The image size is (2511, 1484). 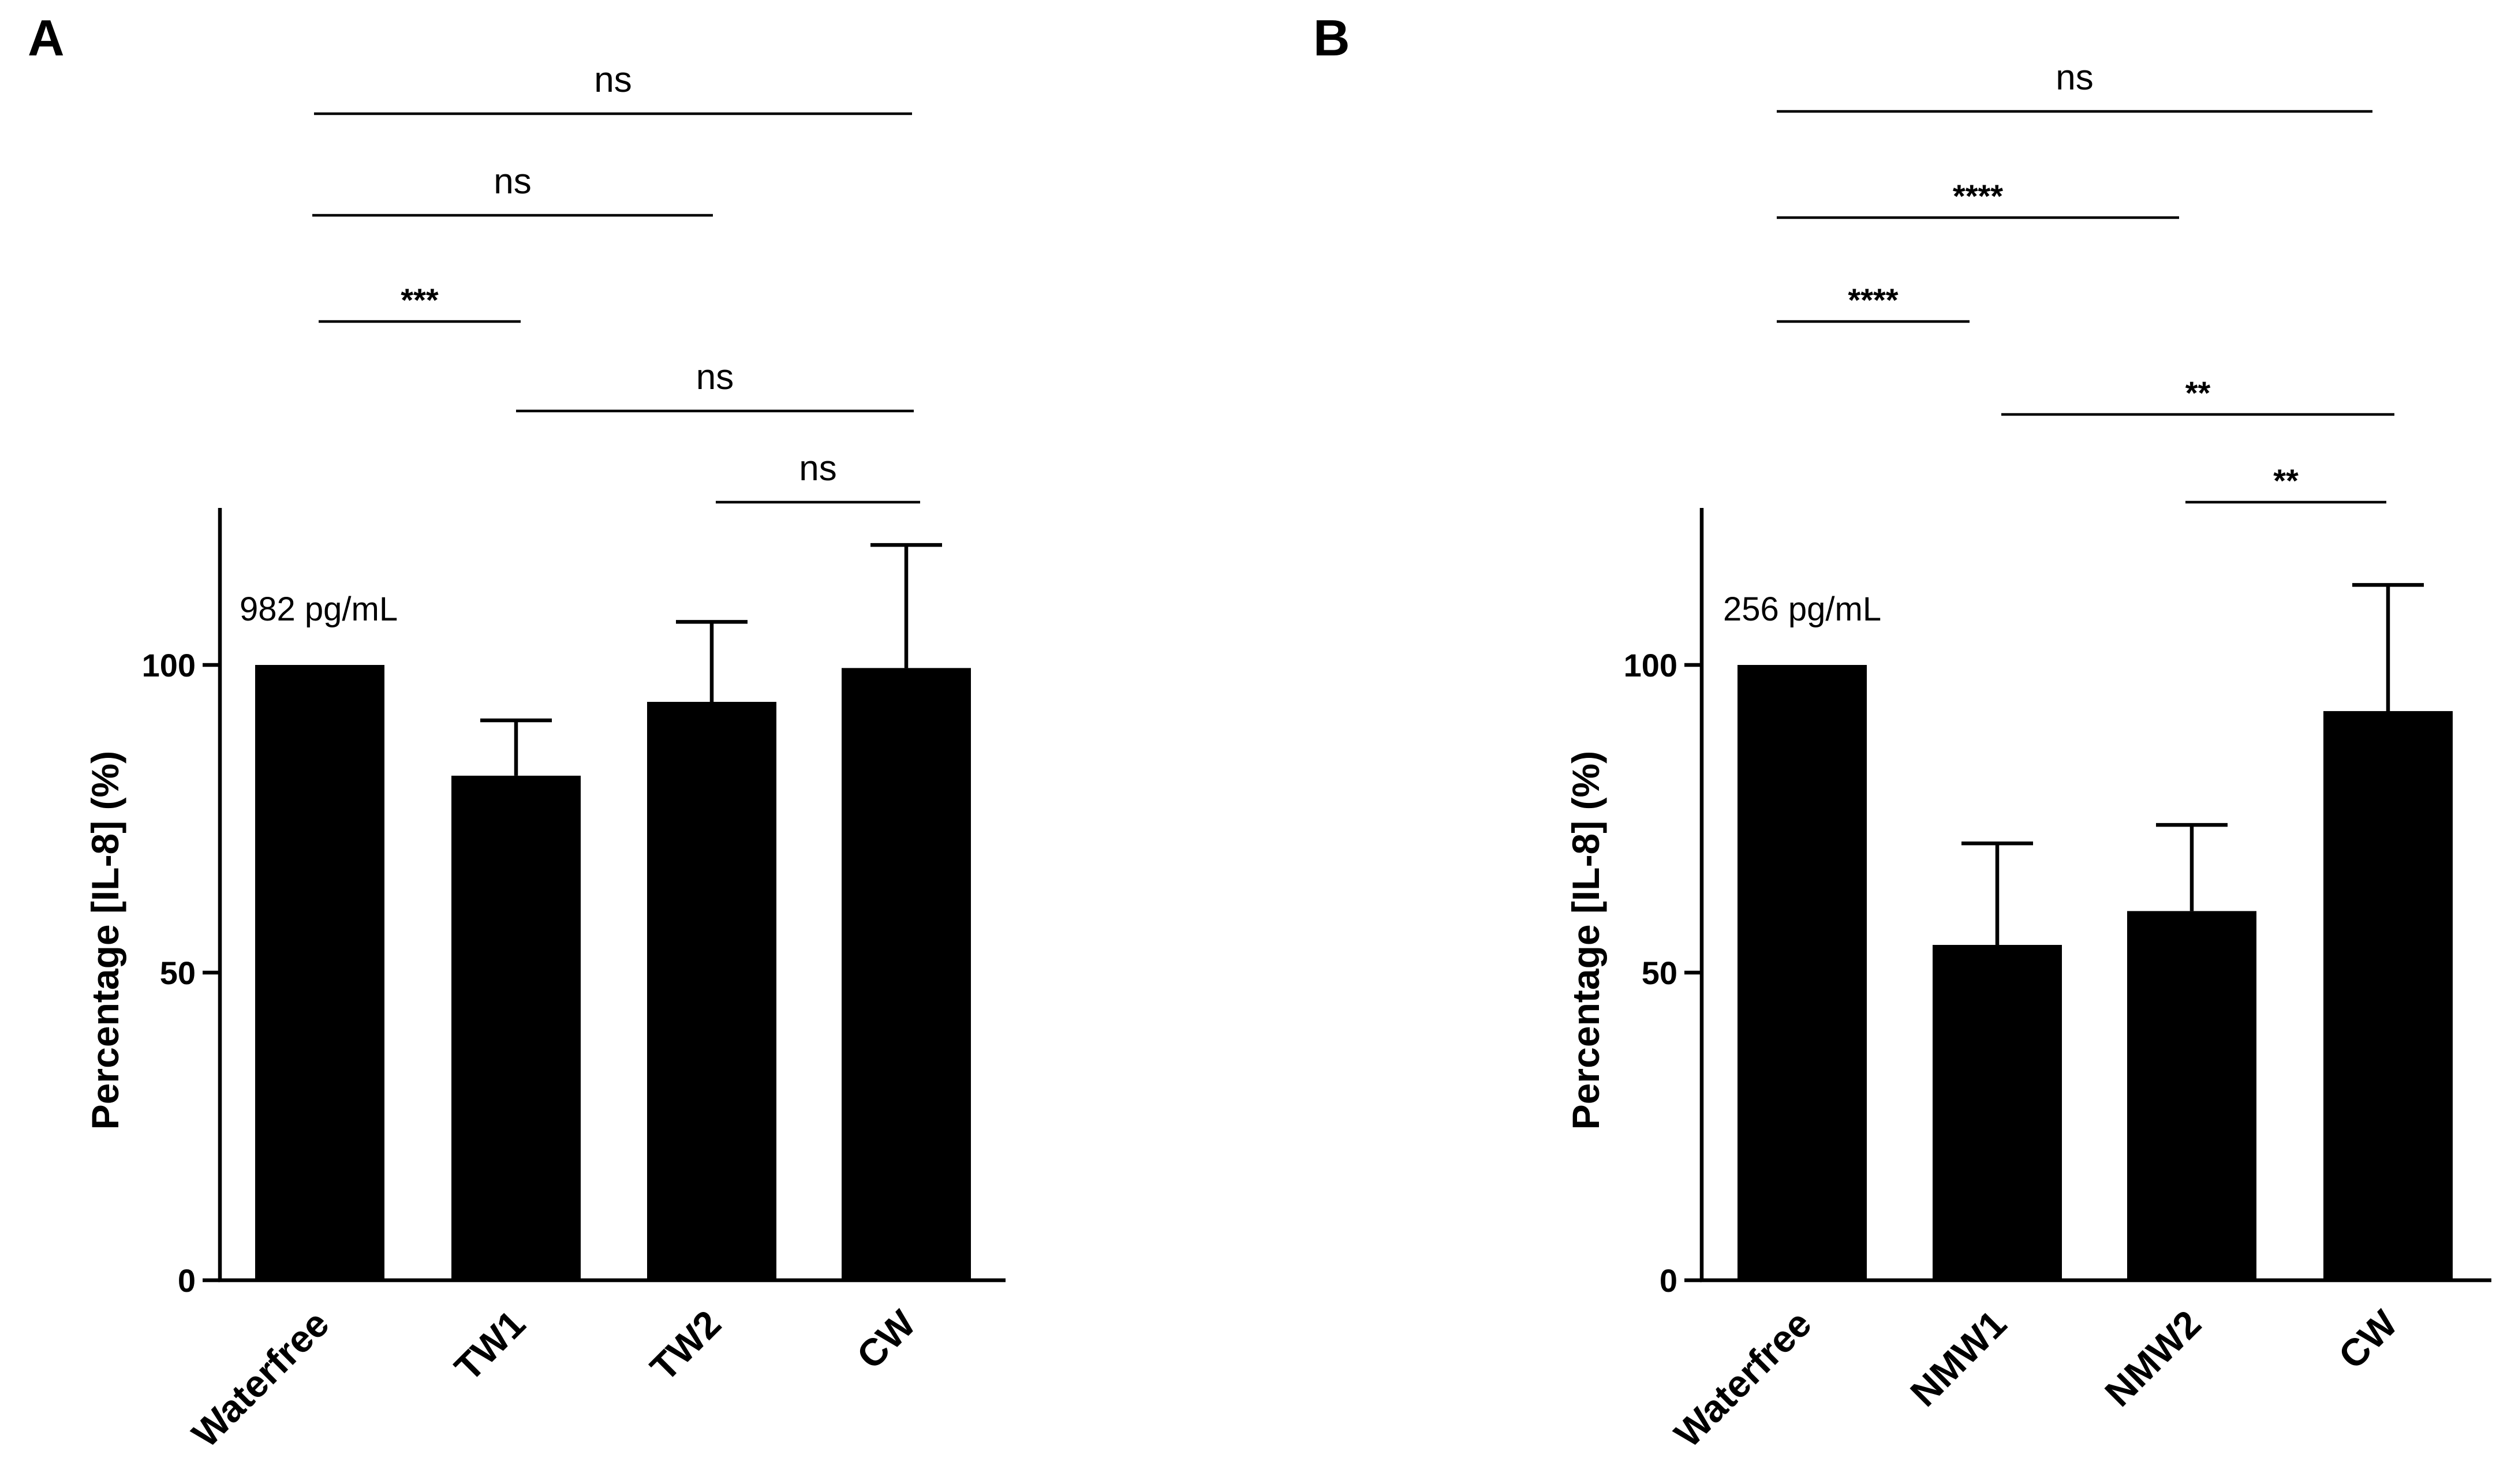 What do you see at coordinates (2153, 1359) in the screenshot?
I see `panel-b-xtick-label-nmw2: NMW2` at bounding box center [2153, 1359].